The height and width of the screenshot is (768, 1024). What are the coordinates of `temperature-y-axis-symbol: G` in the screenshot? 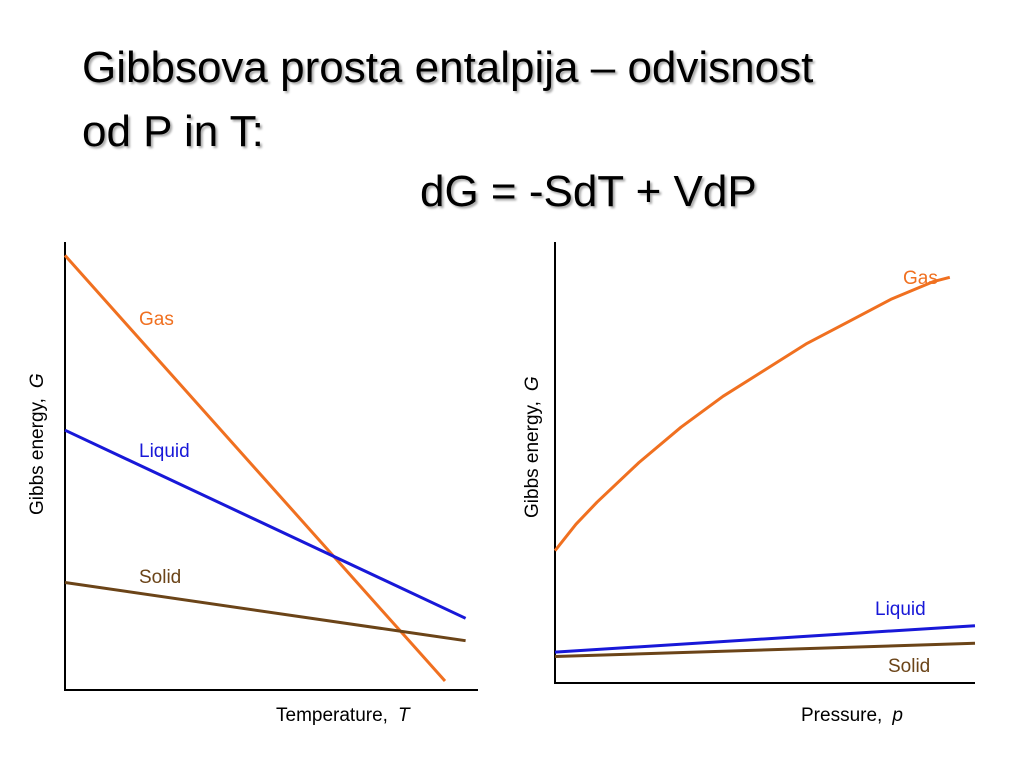 It's located at (37, 380).